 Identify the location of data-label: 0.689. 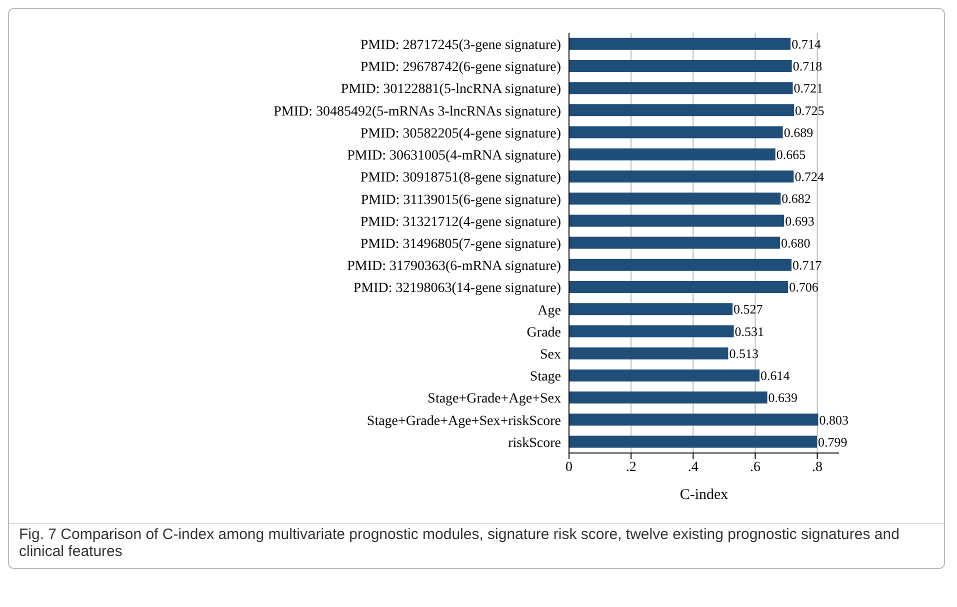
(799, 132).